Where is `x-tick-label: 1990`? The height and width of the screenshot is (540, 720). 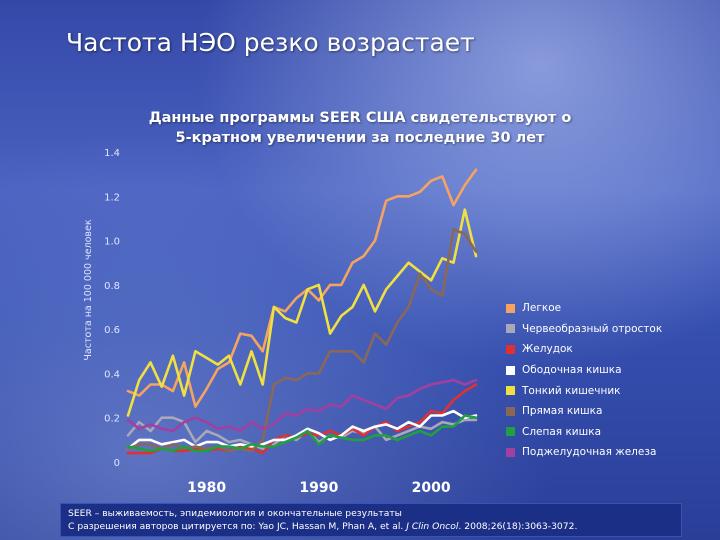 x-tick-label: 1990 is located at coordinates (318, 488).